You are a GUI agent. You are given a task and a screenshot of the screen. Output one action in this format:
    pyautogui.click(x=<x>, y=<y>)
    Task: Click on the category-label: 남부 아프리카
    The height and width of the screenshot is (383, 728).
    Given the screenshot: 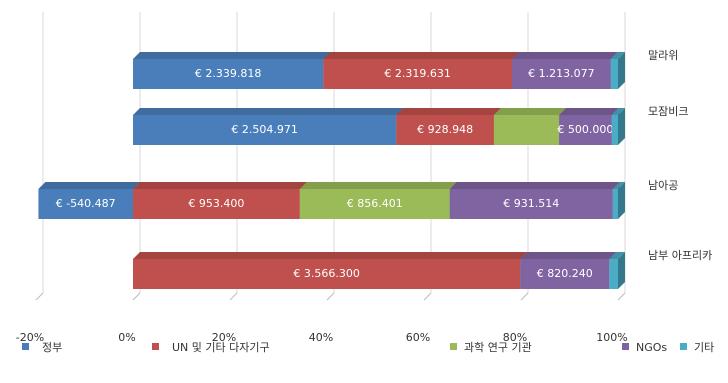 What is the action you would take?
    pyautogui.click(x=680, y=255)
    